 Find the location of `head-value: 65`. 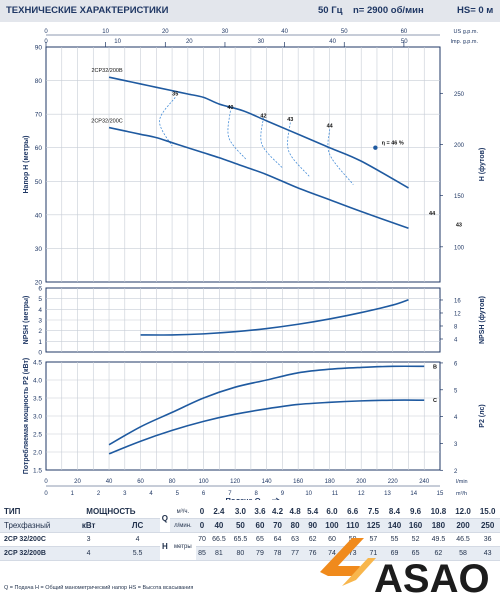

head-value: 65 is located at coordinates (260, 539).